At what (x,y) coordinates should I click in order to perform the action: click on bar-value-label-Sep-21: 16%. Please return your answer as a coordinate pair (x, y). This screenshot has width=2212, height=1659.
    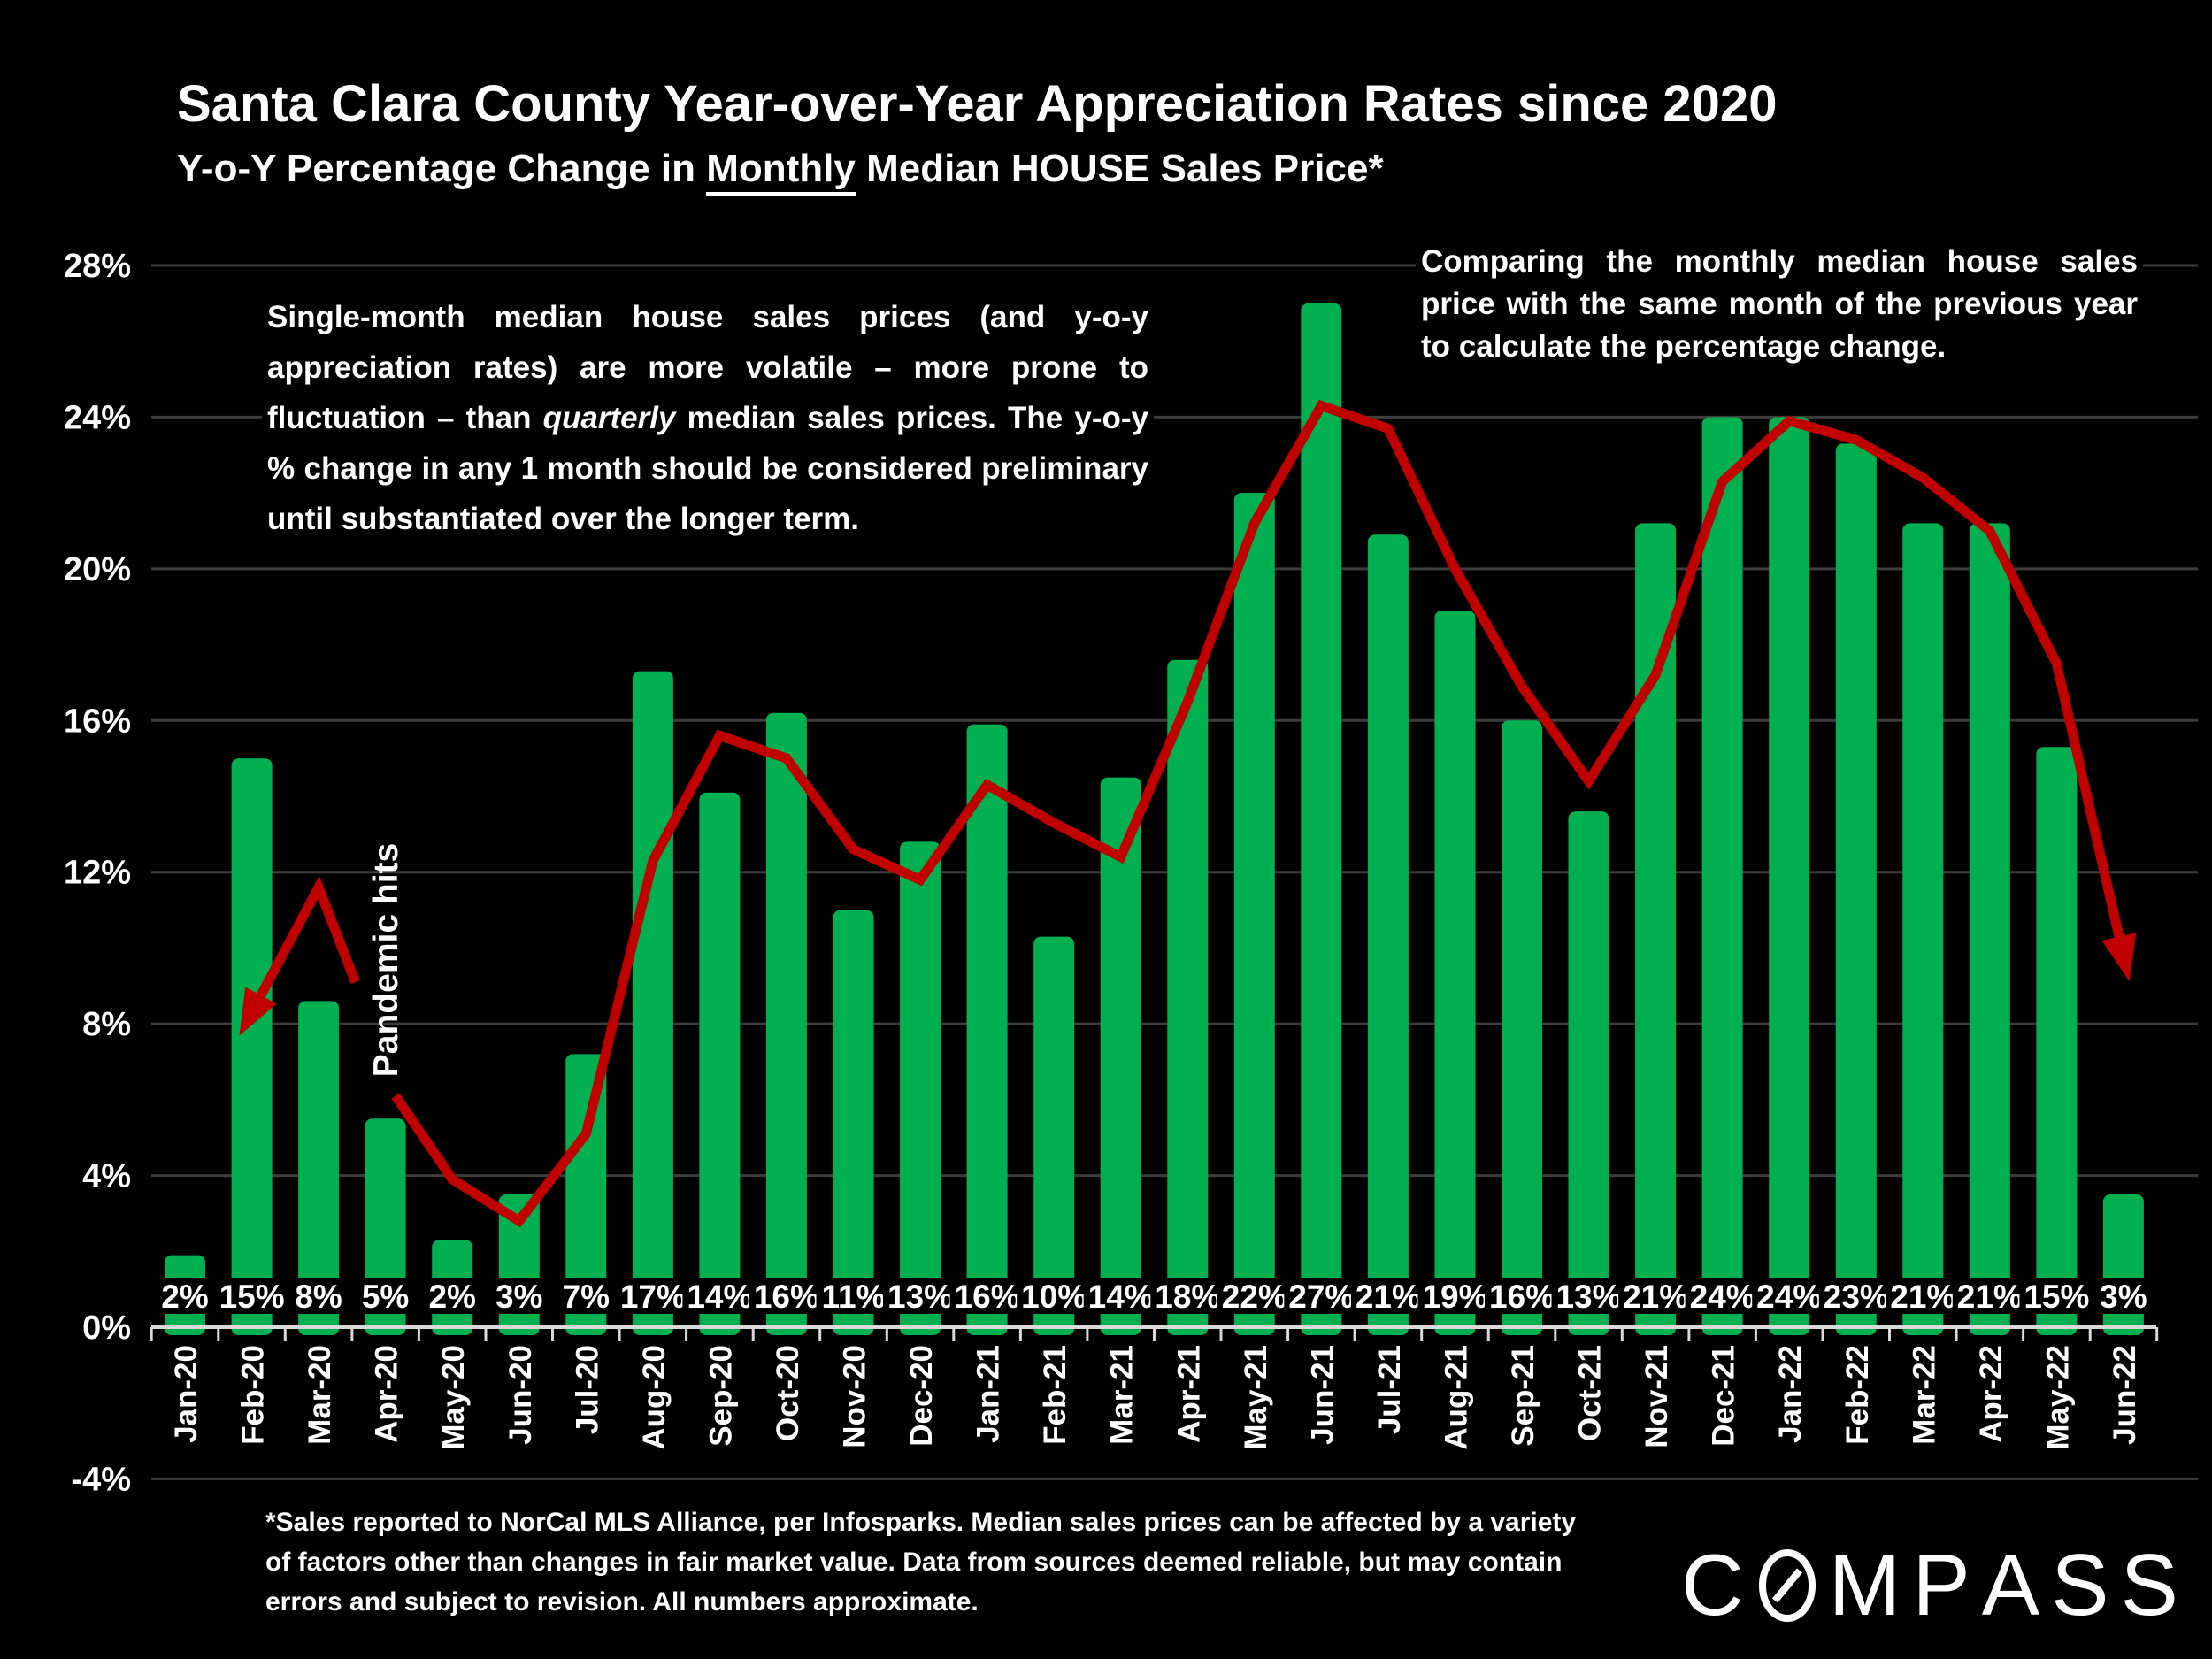
    Looking at the image, I should click on (1522, 1297).